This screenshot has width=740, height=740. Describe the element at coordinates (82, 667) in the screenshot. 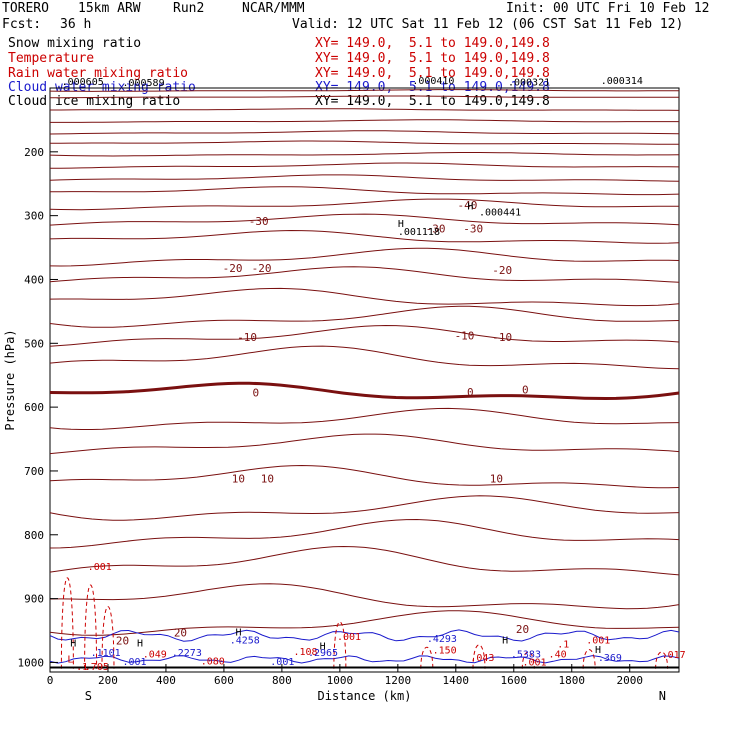

I see `misc-label: .1` at that location.